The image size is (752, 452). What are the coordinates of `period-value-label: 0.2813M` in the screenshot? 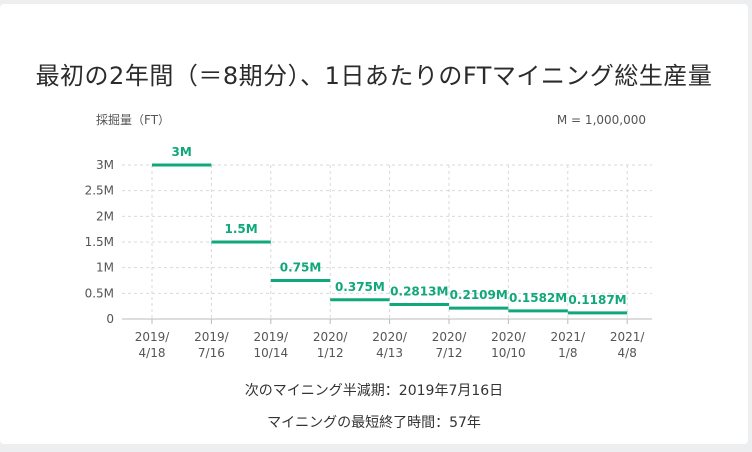 It's located at (419, 292).